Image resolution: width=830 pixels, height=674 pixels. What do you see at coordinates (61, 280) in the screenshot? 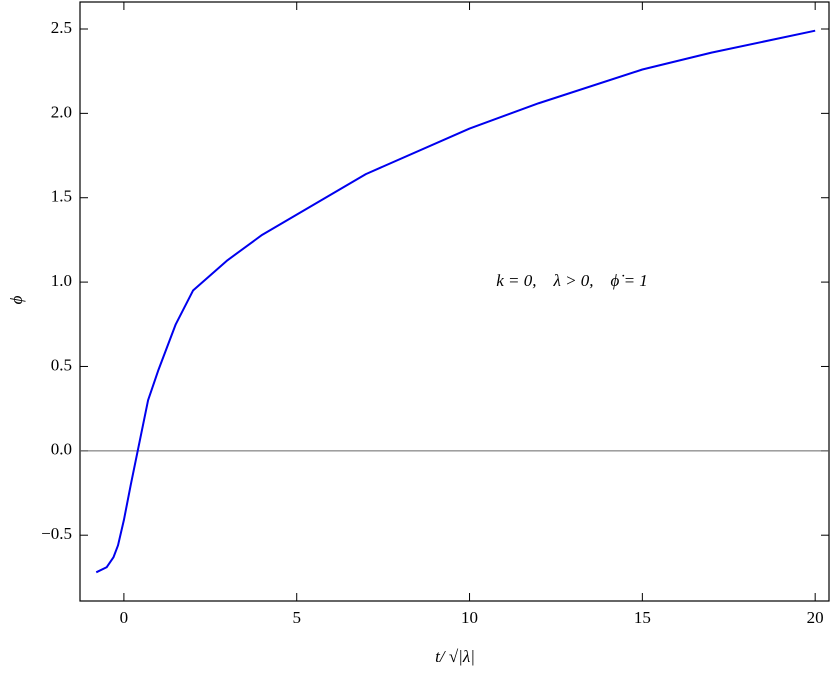
I see `y-tick-label: 1.0` at bounding box center [61, 280].